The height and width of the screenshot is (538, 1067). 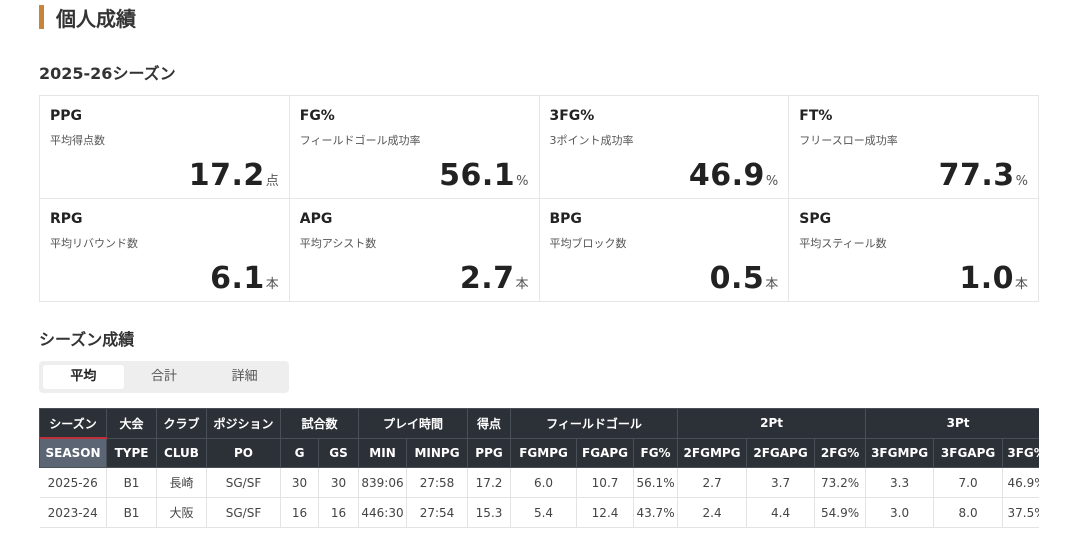 What do you see at coordinates (968, 482) in the screenshot?
I see `table-cell: 7.0` at bounding box center [968, 482].